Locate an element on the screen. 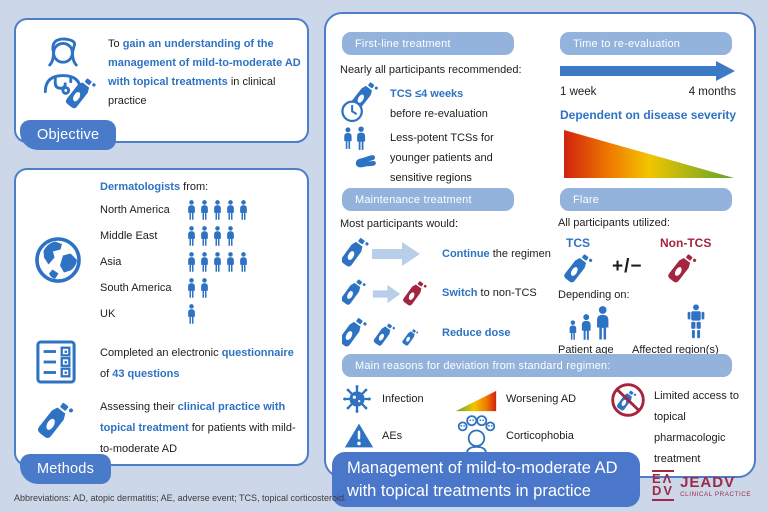 This screenshot has width=768, height=512. region-name: Middle East is located at coordinates (129, 236).